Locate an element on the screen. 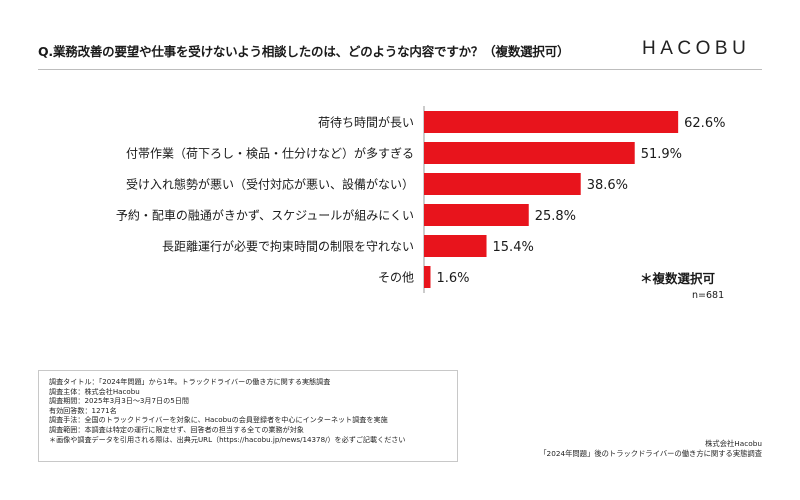  value-label: 62.6% is located at coordinates (704, 123).